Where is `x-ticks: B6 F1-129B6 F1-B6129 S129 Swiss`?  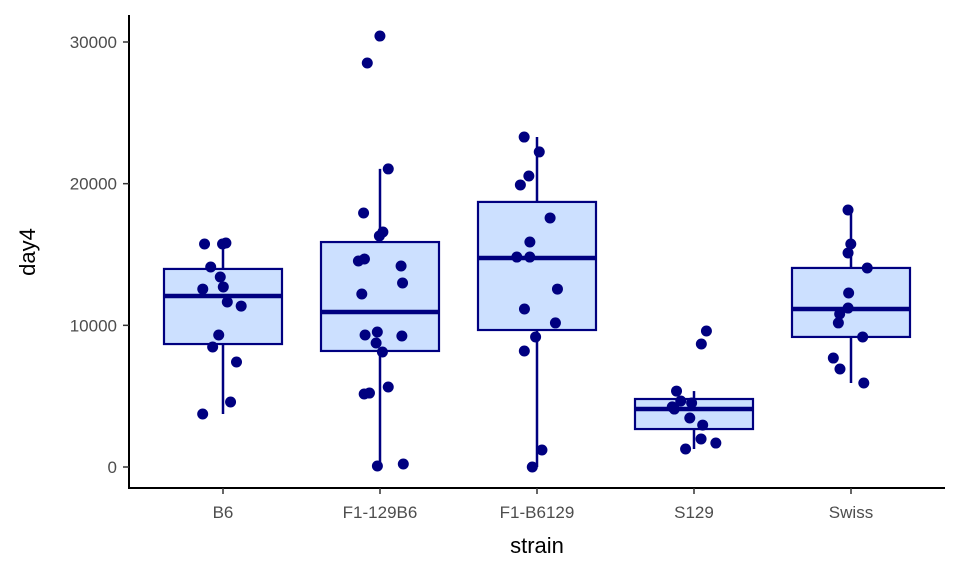 x-ticks: B6 F1-129B6 F1-B6129 S129 Swiss is located at coordinates (543, 505).